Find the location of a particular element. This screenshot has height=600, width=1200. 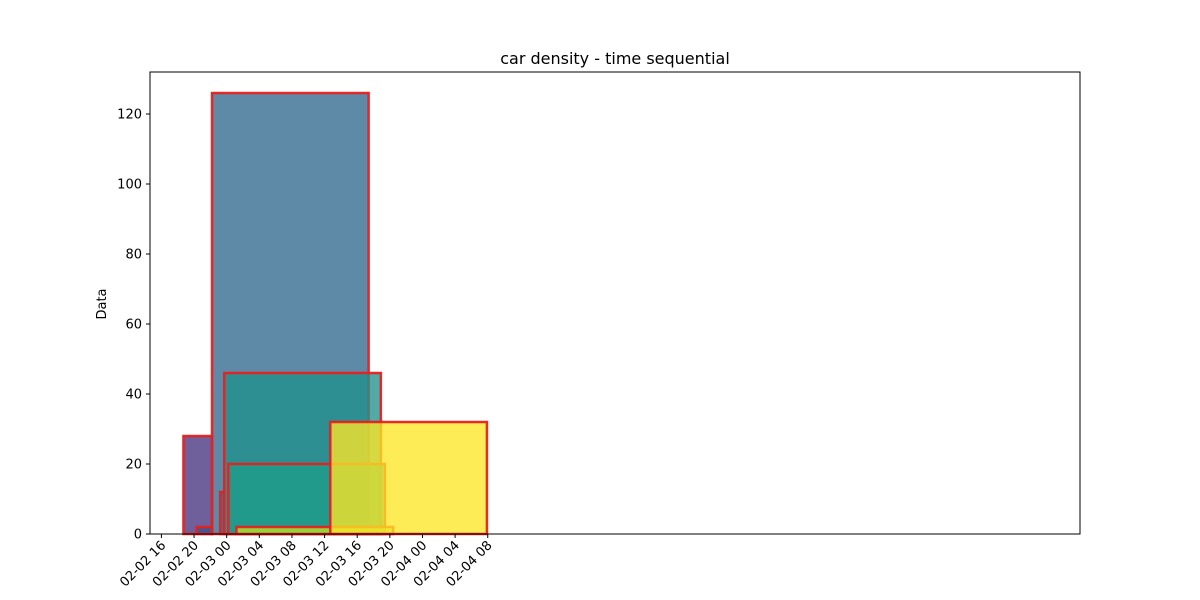

y-tick-label-3: 60 is located at coordinates (133, 325).